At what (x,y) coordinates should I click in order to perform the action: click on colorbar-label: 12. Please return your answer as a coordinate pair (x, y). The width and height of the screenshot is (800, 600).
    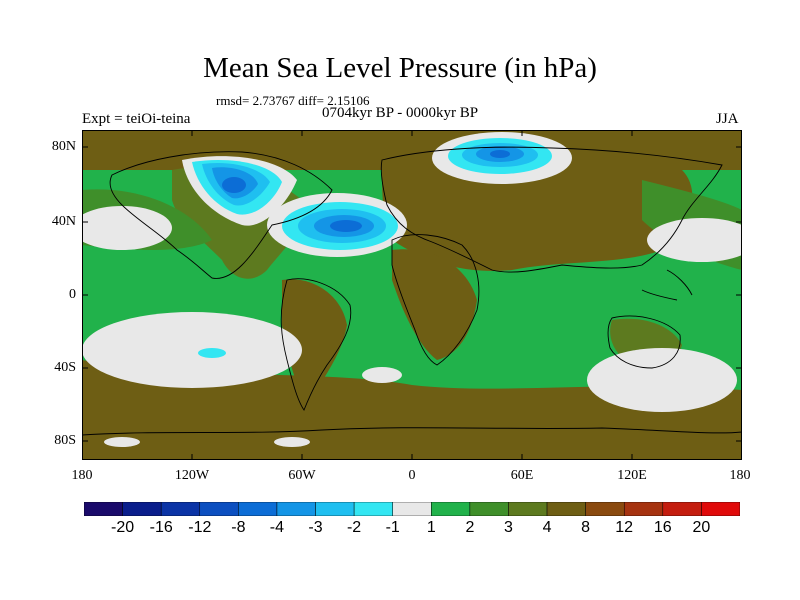
    Looking at the image, I should click on (624, 527).